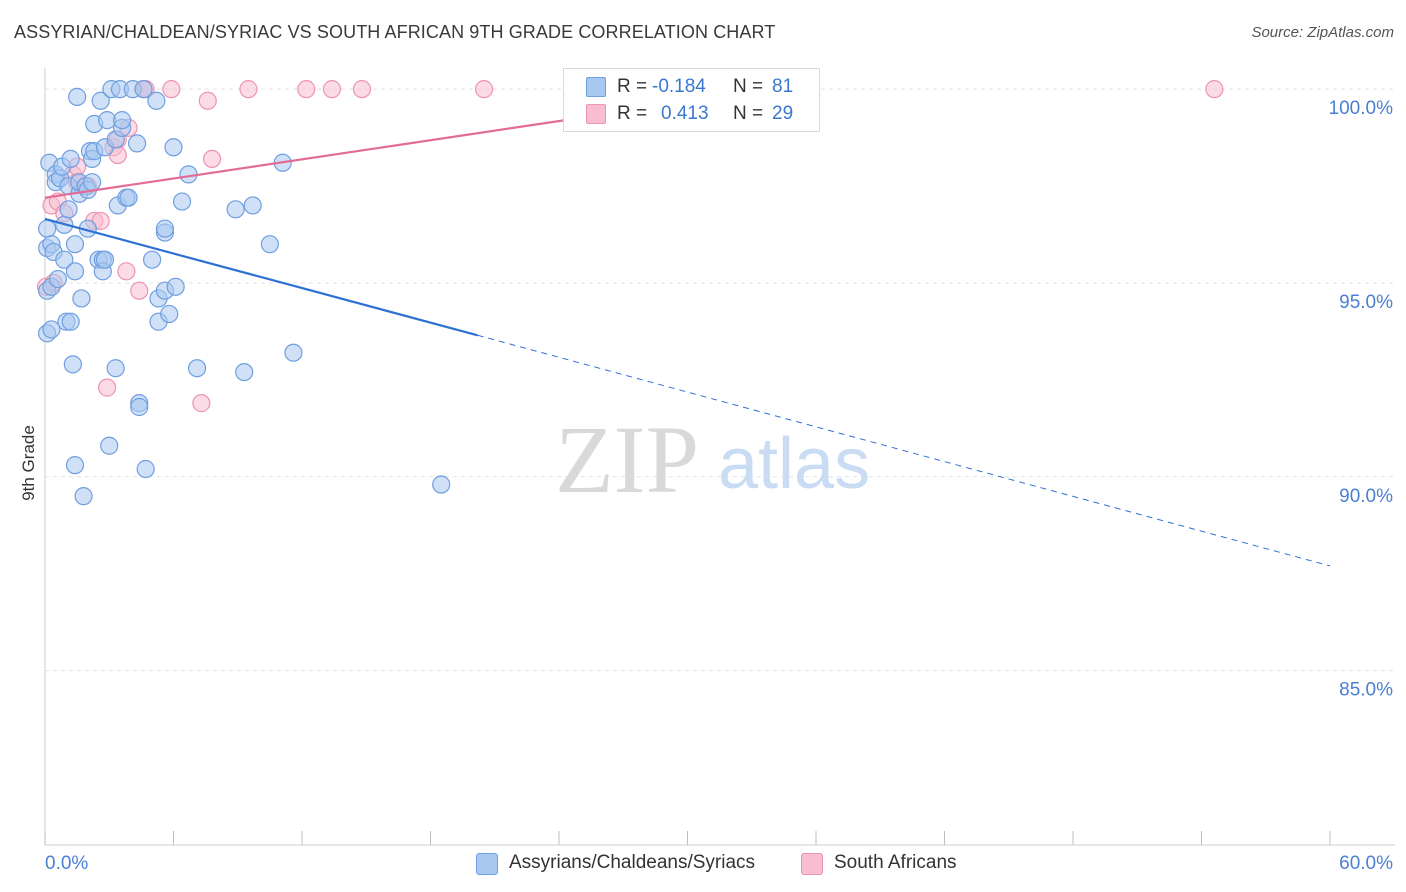 The height and width of the screenshot is (892, 1406). Describe the element at coordinates (261, 277) in the screenshot. I see `trend-line-assyrian` at that location.